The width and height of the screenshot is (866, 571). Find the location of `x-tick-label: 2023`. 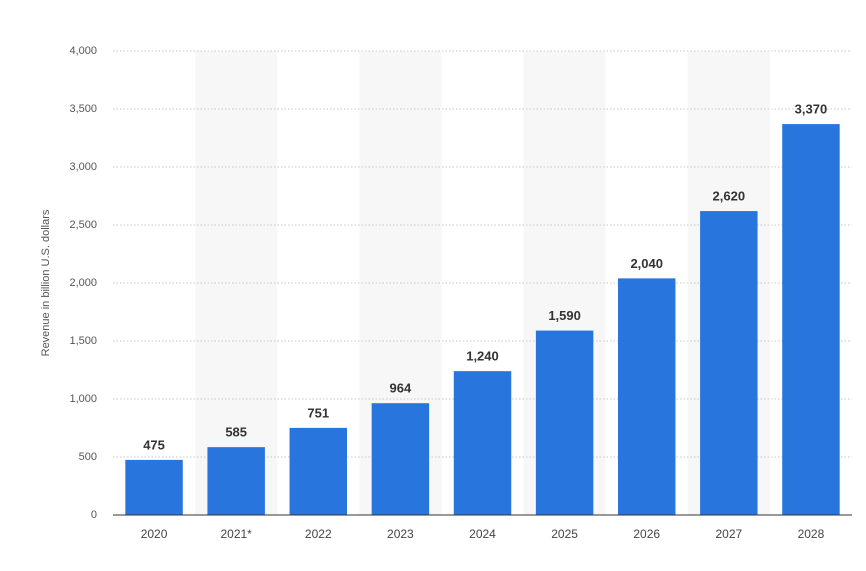

x-tick-label: 2023 is located at coordinates (400, 534).